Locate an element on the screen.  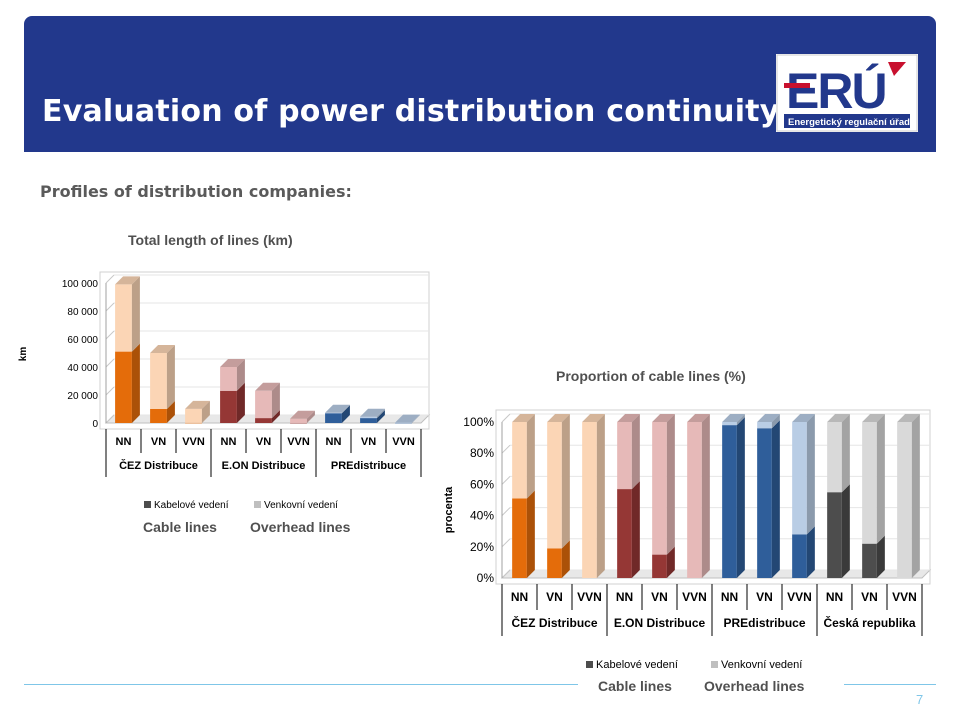
eru-logo-icon: ERÚ Energetický regulační úřad is located at coordinates (847, 93).